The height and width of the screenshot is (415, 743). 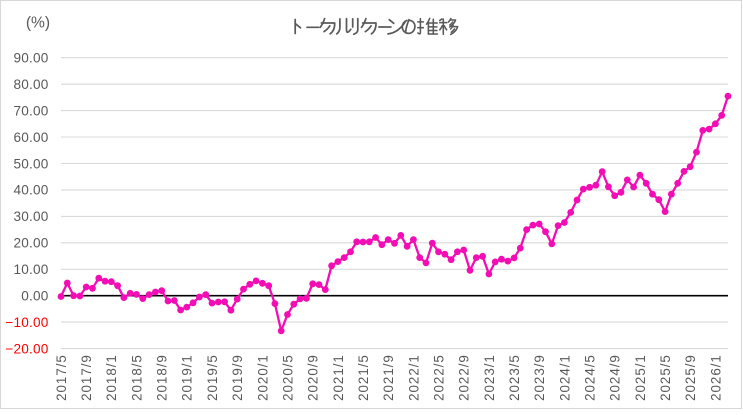 I want to click on svg-text: 2018/1, so click(x=111, y=377).